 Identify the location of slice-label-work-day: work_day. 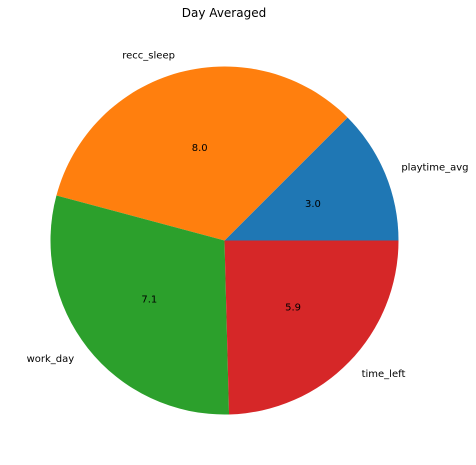
(51, 359).